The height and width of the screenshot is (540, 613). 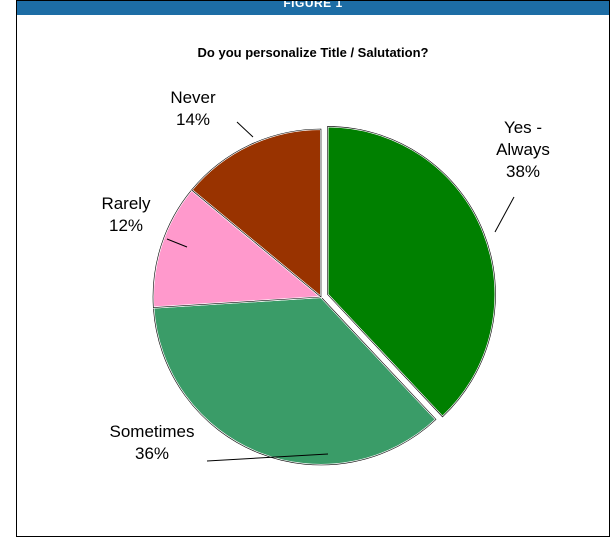 I want to click on slice-name-0: Always, so click(x=523, y=149).